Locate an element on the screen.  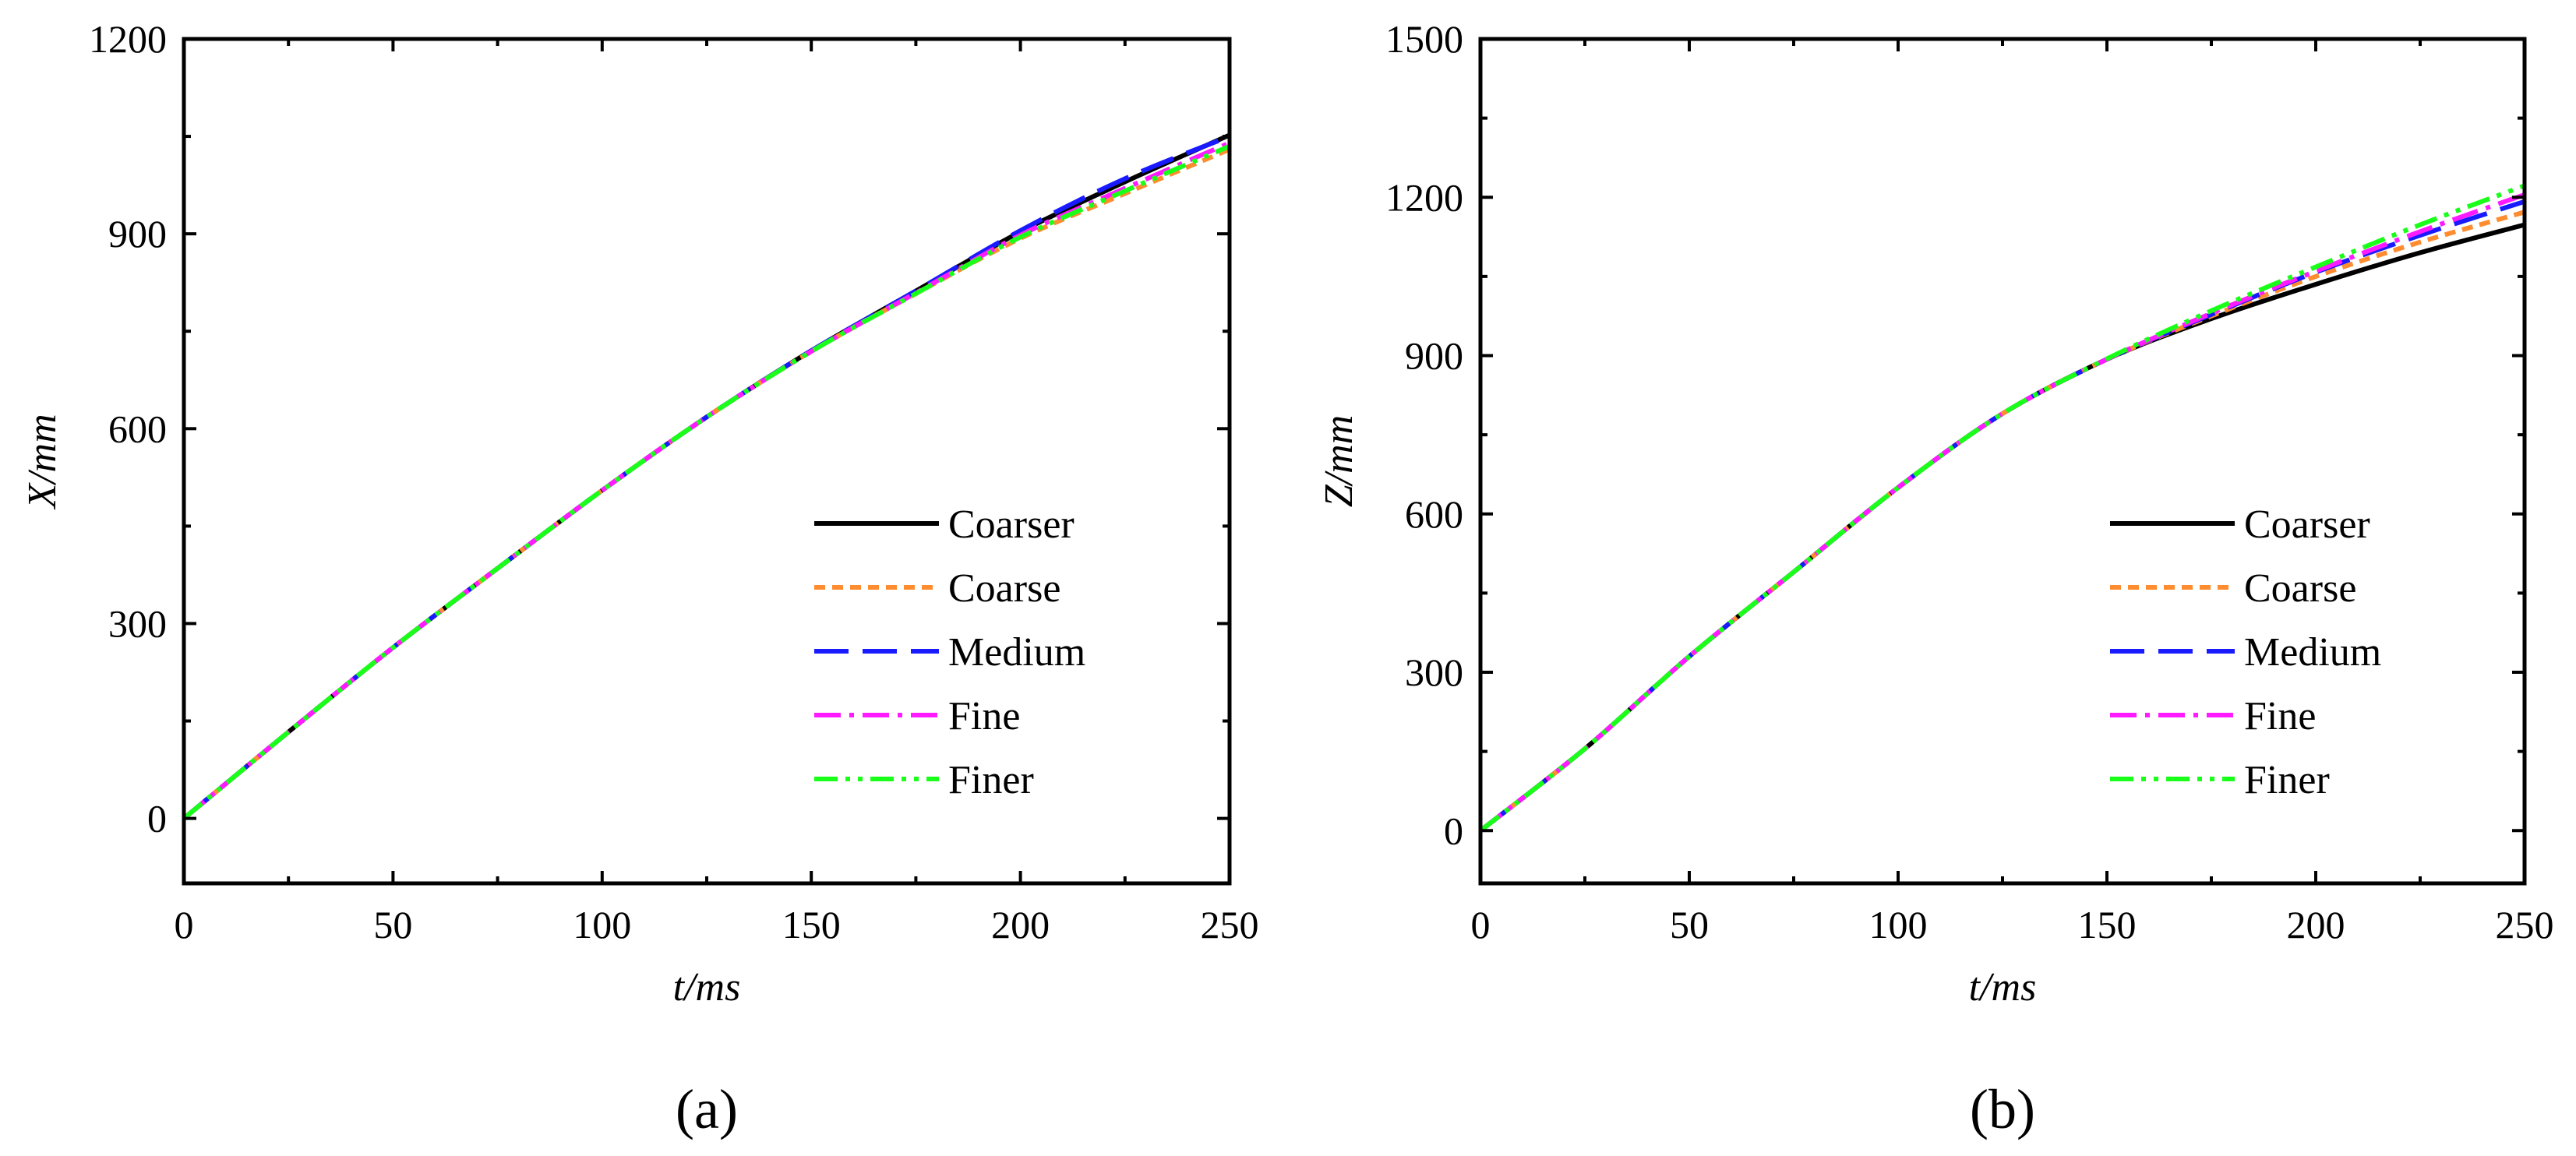
panel-label: (a) is located at coordinates (707, 1109).